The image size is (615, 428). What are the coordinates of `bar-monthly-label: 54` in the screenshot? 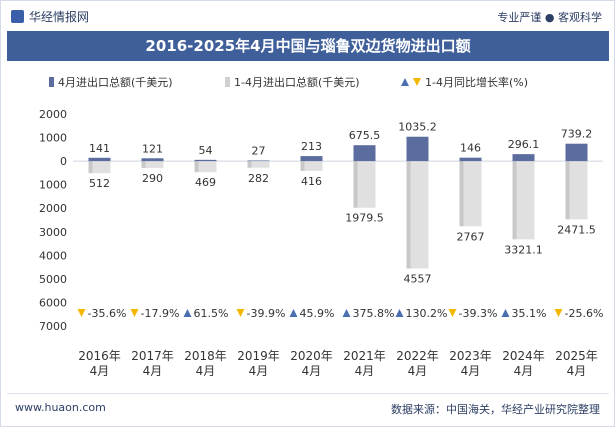 It's located at (206, 150).